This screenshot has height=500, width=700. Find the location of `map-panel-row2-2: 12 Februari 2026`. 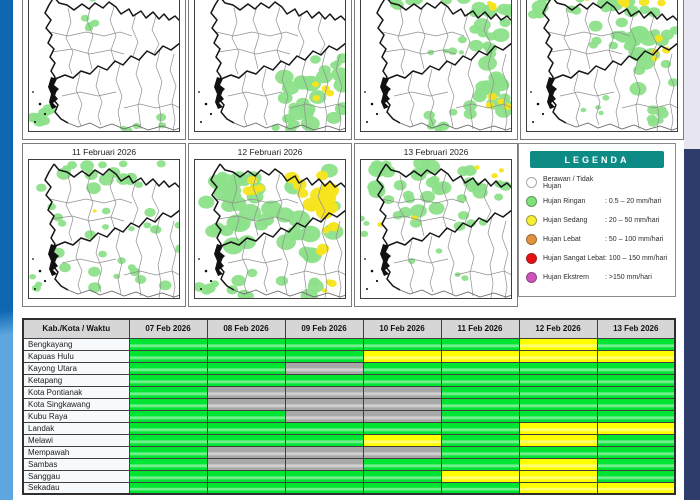

map-panel-row2-2: 12 Februari 2026 is located at coordinates (270, 225).